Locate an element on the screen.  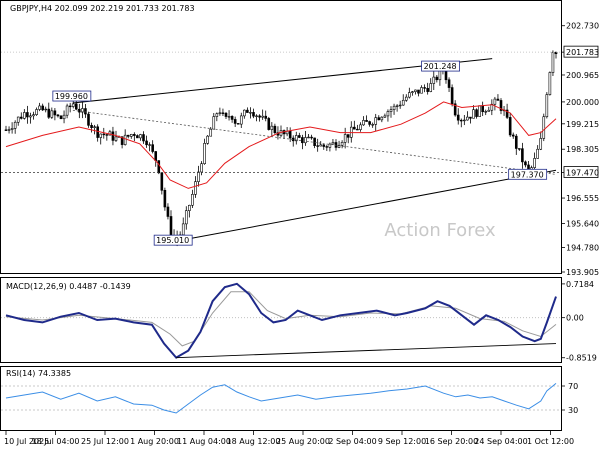
trendline is located at coordinates (366, 205).